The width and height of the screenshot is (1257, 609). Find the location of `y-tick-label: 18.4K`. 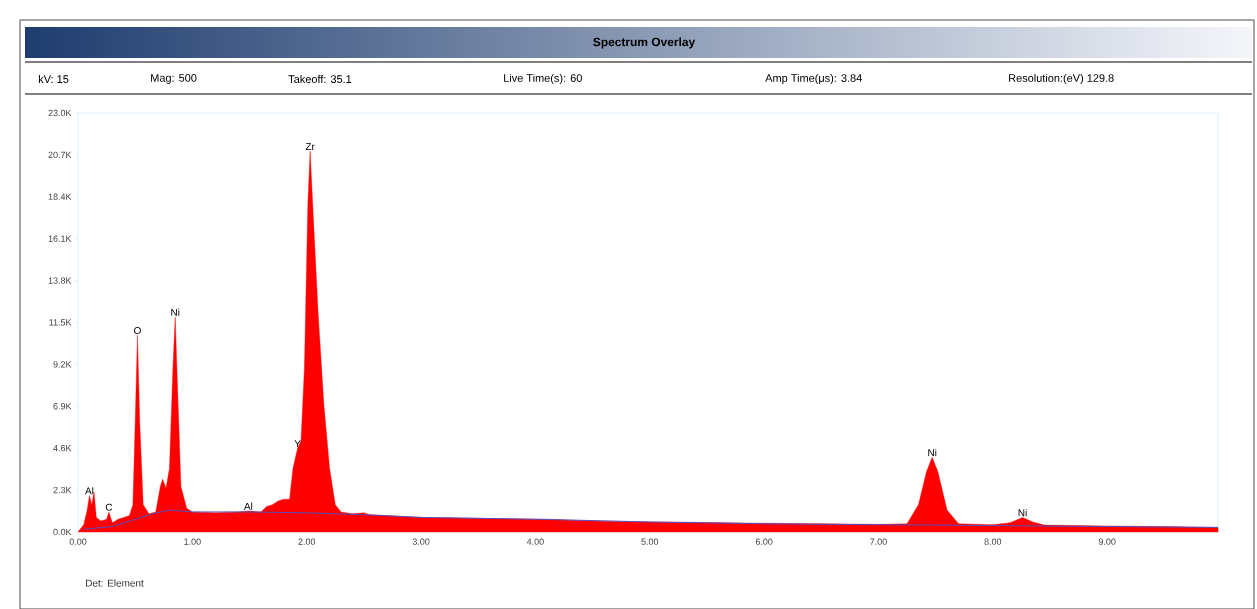

y-tick-label: 18.4K is located at coordinates (60, 196).